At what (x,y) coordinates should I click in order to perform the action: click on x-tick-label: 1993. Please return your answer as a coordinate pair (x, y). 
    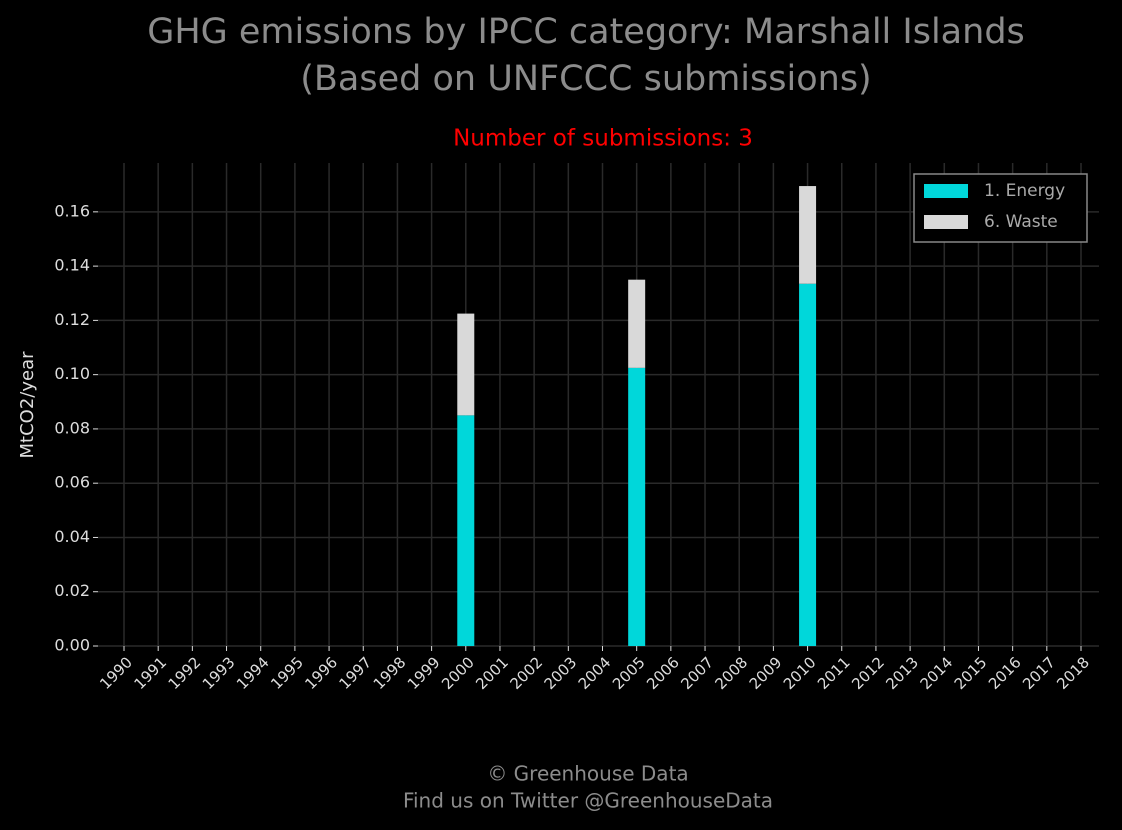
    Looking at the image, I should click on (219, 673).